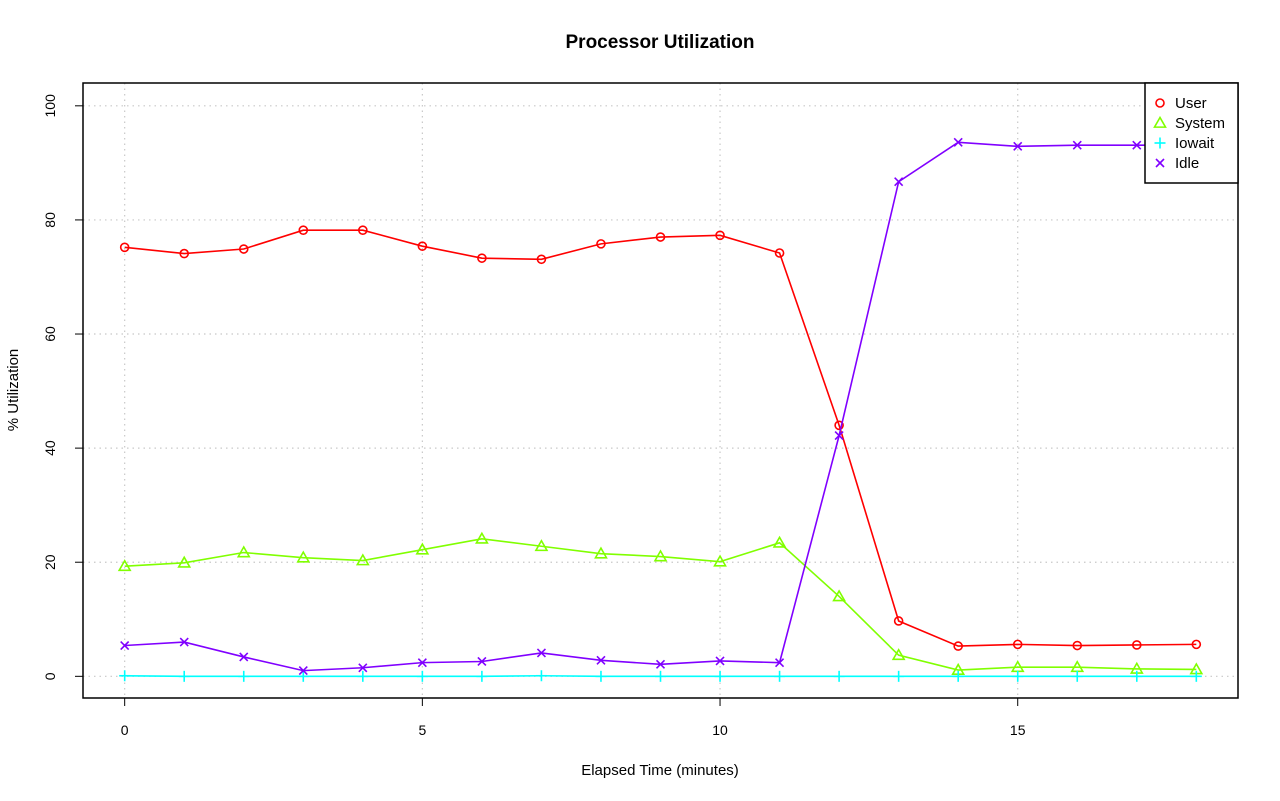 This screenshot has width=1280, height=801. What do you see at coordinates (1200, 123) in the screenshot?
I see `legend-label-system: System` at bounding box center [1200, 123].